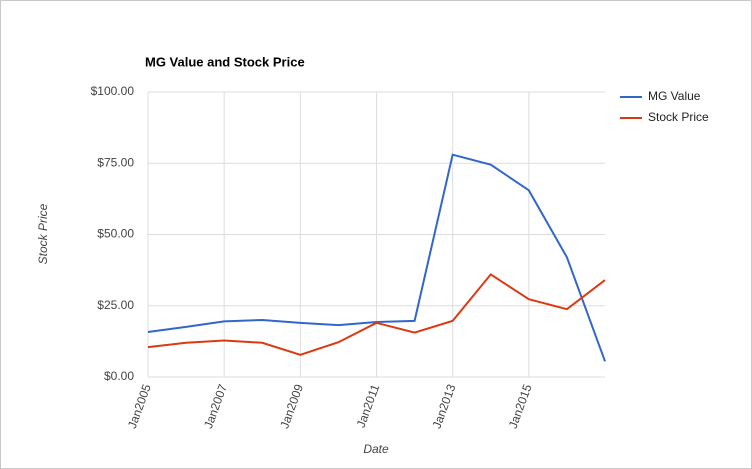 This screenshot has height=469, width=752. What do you see at coordinates (678, 117) in the screenshot?
I see `legend-label: Stock Price` at bounding box center [678, 117].